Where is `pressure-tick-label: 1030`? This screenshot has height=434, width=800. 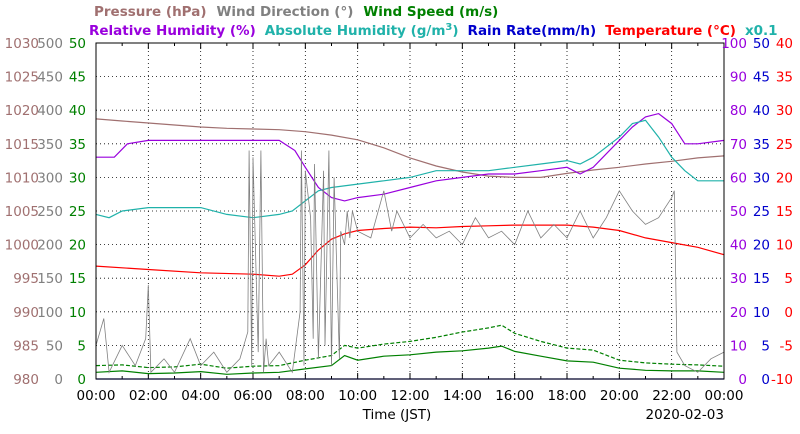 pressure-tick-label: 1030 is located at coordinates (22, 44).